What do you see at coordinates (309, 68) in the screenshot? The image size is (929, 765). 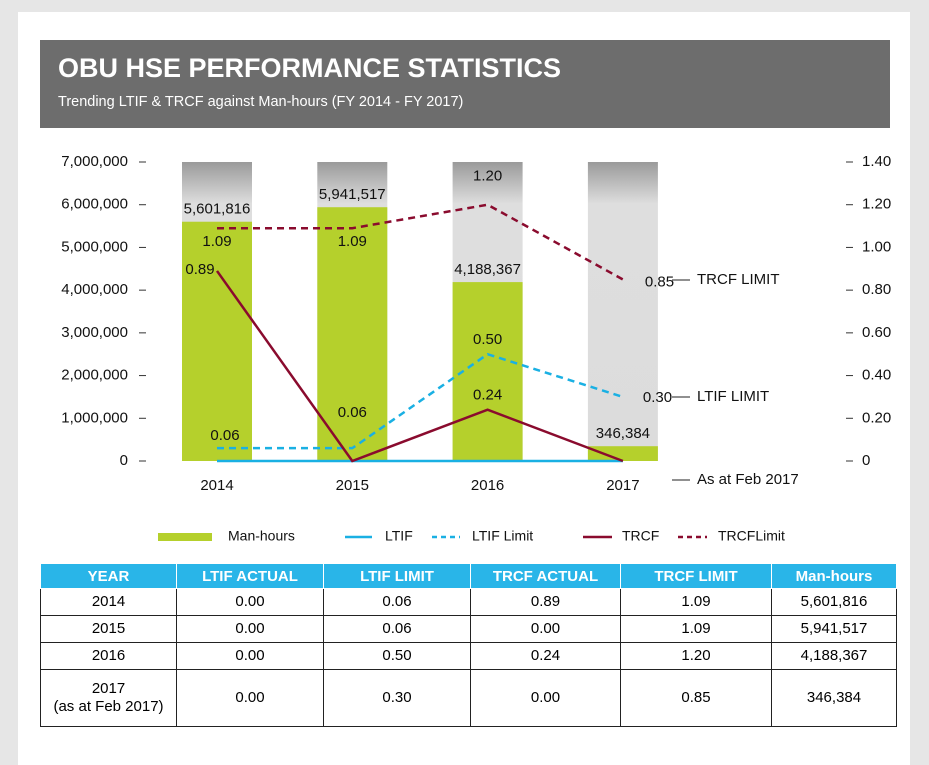 I see `chart-title: OBU HSE PERFORMANCE STATISTICS` at bounding box center [309, 68].